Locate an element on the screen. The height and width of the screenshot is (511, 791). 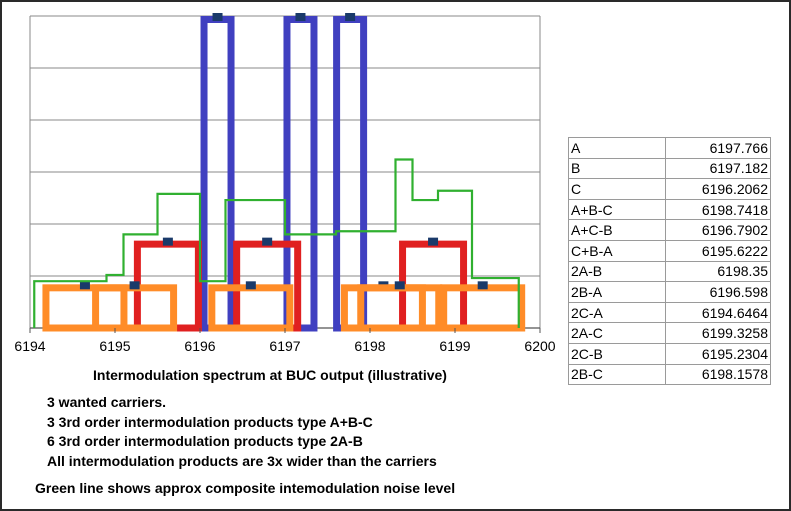
row-label: B is located at coordinates (617, 168).